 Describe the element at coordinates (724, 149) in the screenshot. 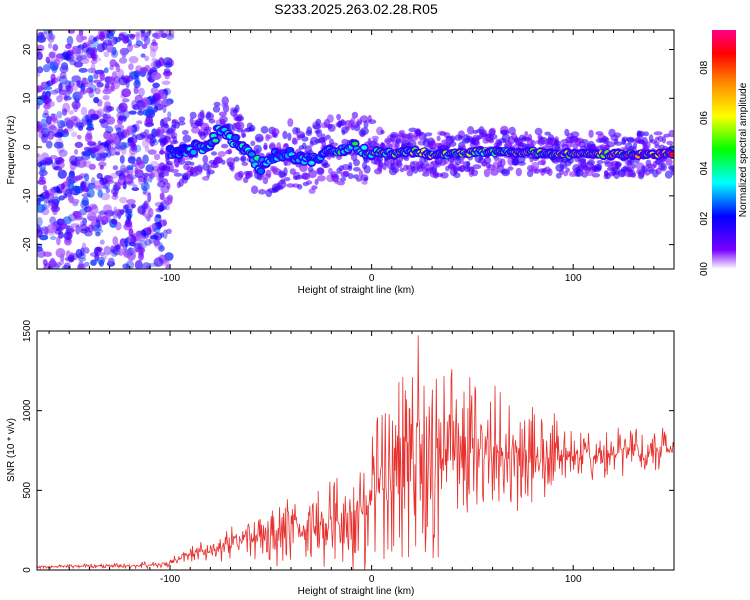

I see `colorbar-gradient` at that location.